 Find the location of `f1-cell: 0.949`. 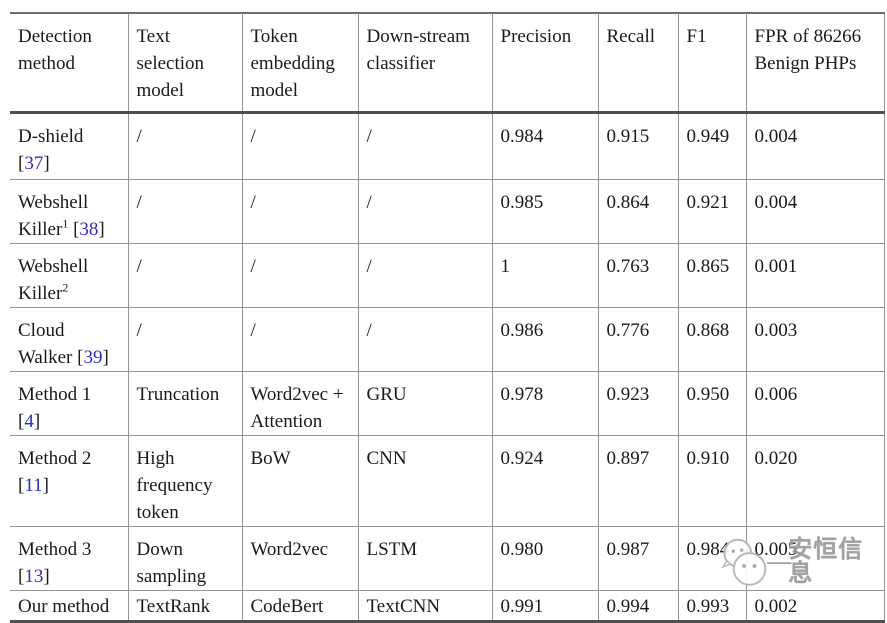

f1-cell: 0.949 is located at coordinates (712, 146).